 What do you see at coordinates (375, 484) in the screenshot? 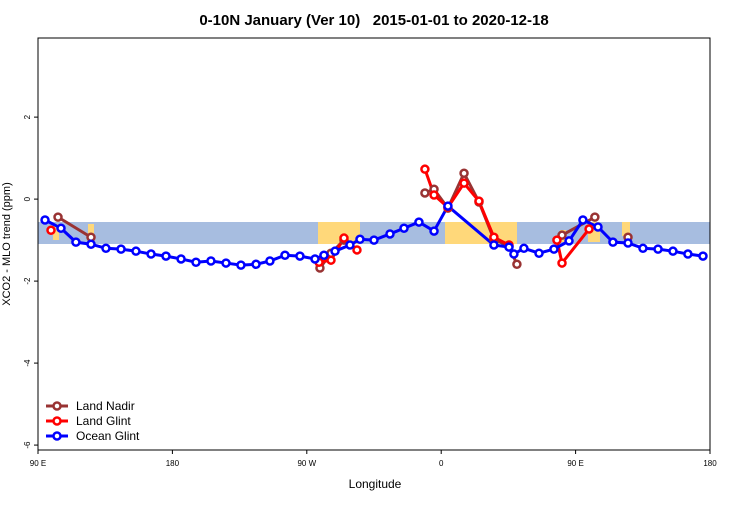
I see `x-axis-label: Longitude` at bounding box center [375, 484].